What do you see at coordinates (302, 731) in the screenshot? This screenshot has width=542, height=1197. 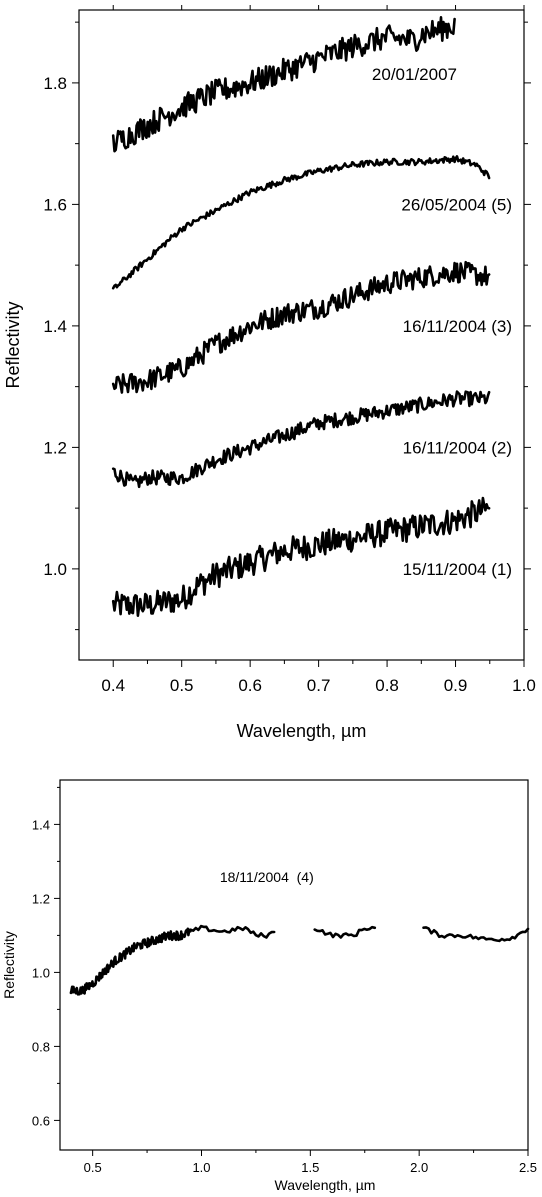 I see `top-x-axis-label: Wavelength, µm` at bounding box center [302, 731].